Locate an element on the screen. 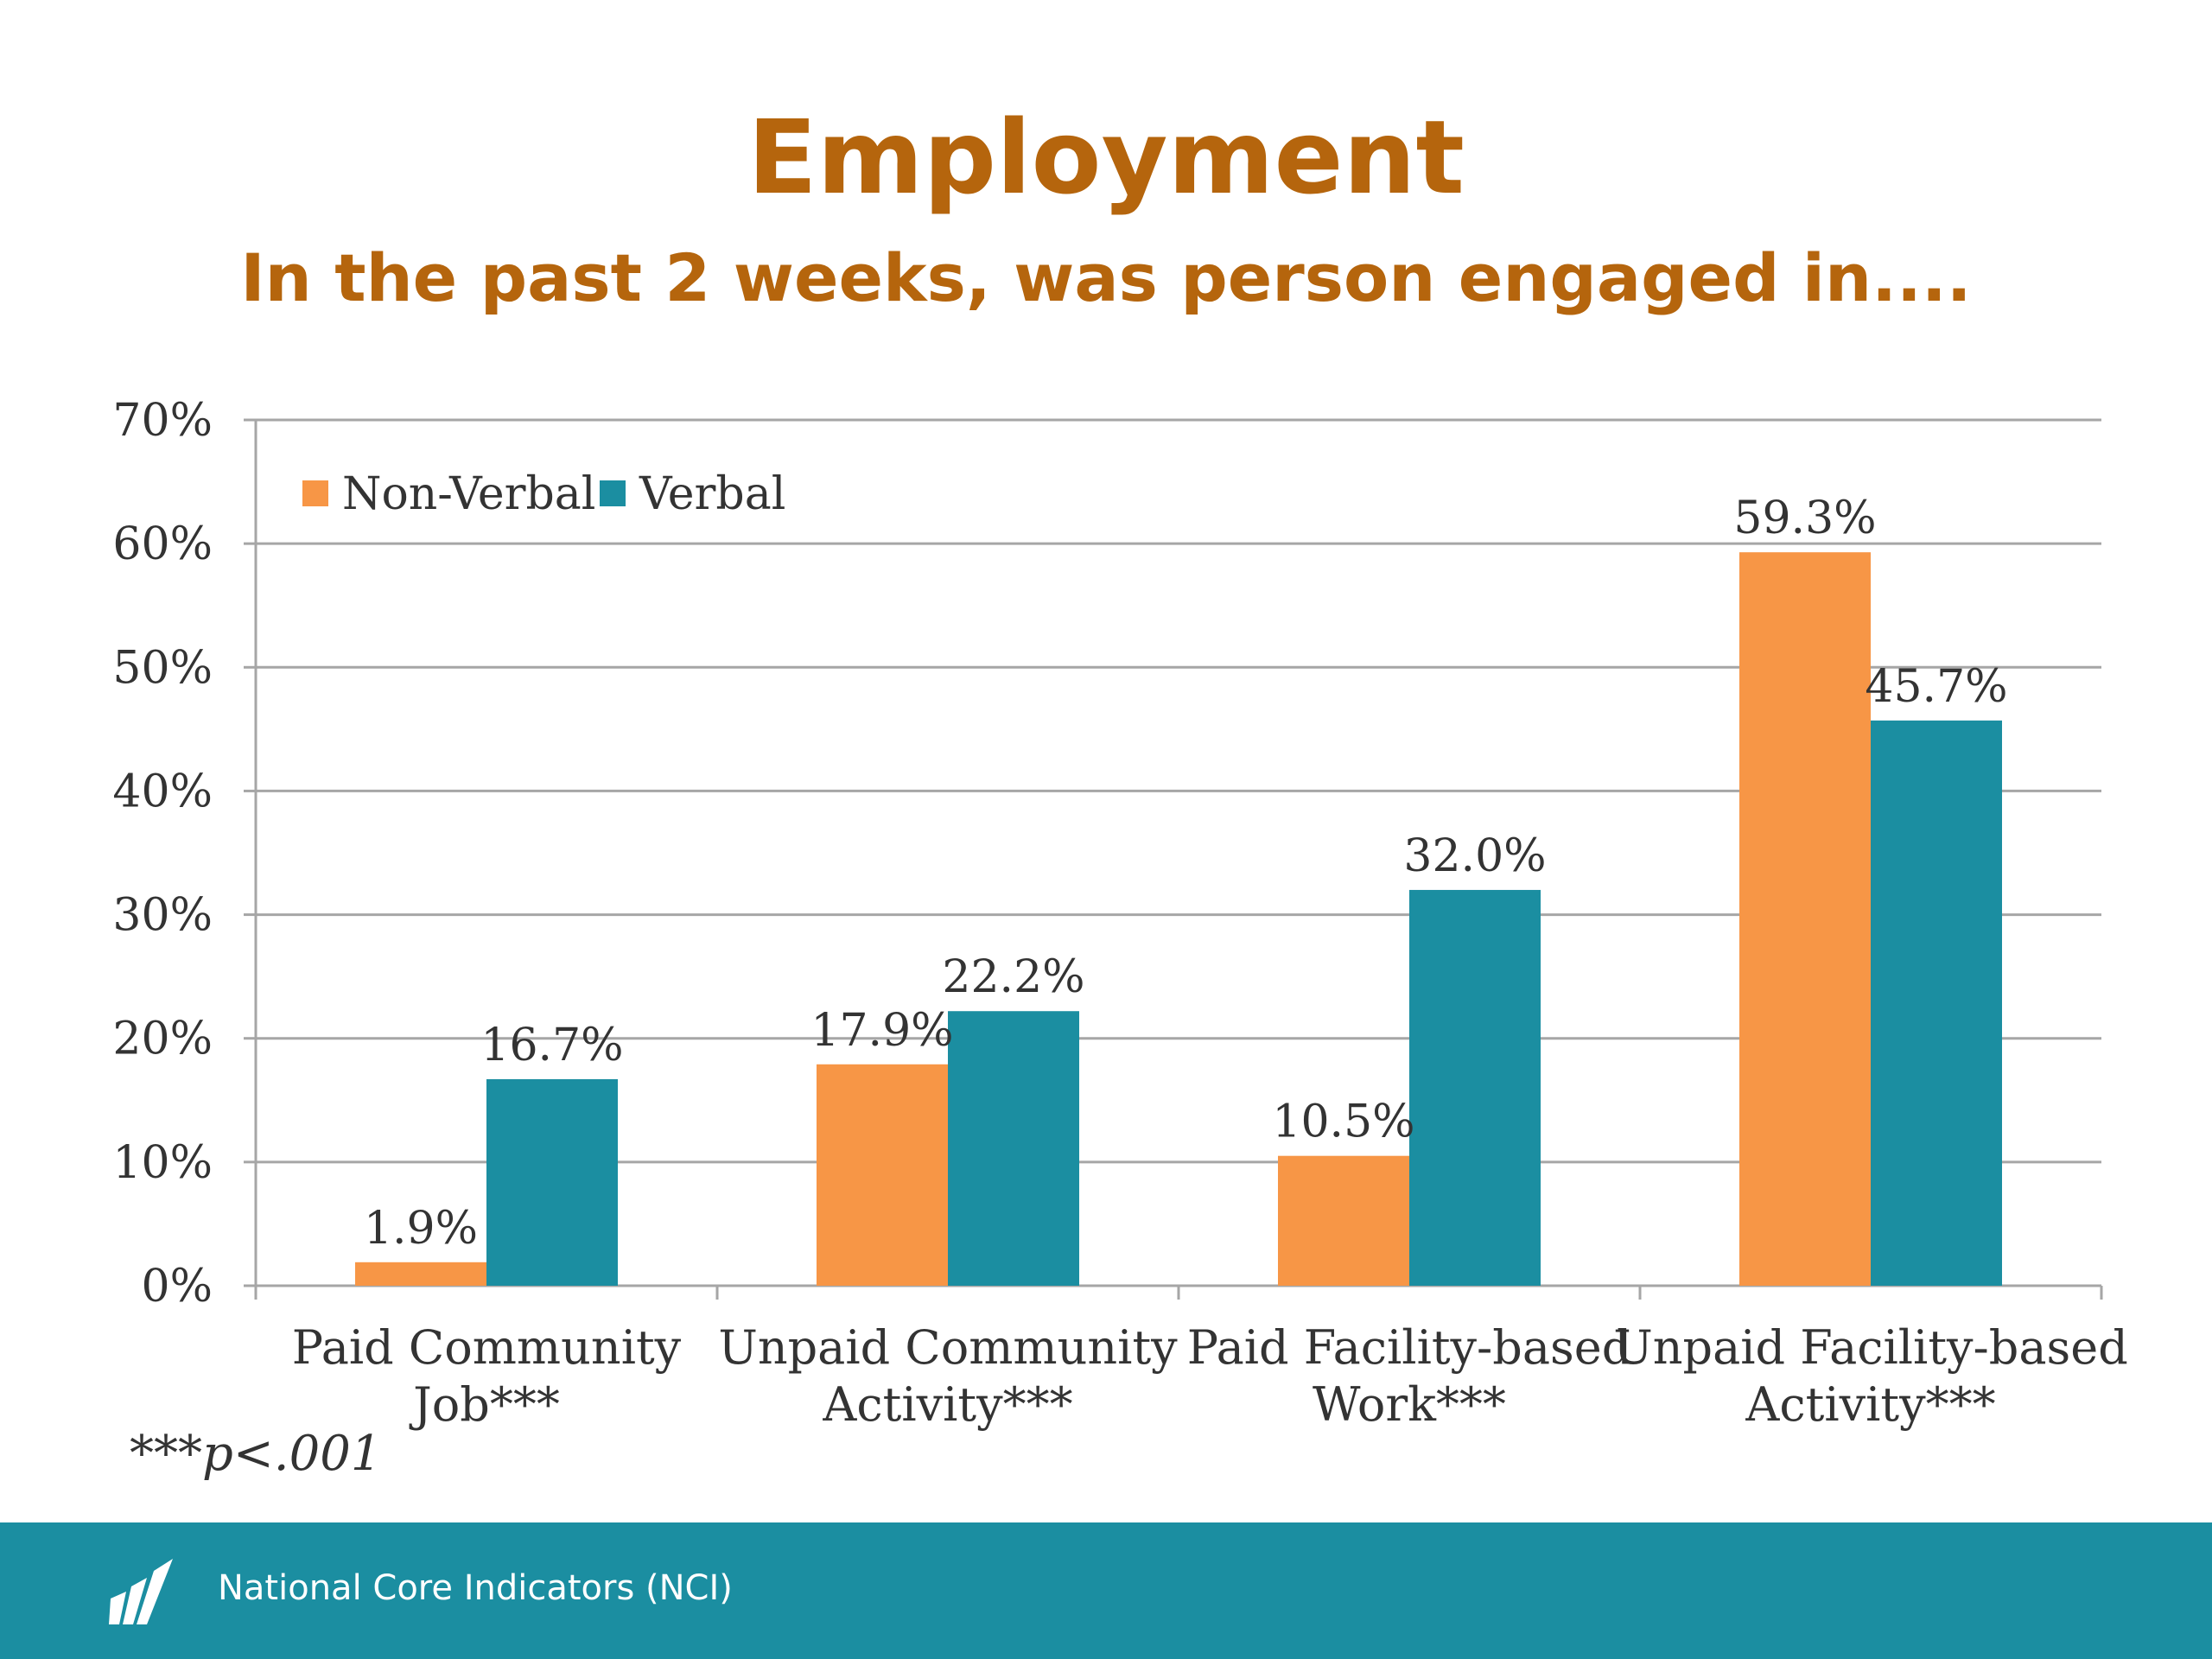  chart-title: Employment is located at coordinates (1106, 157).